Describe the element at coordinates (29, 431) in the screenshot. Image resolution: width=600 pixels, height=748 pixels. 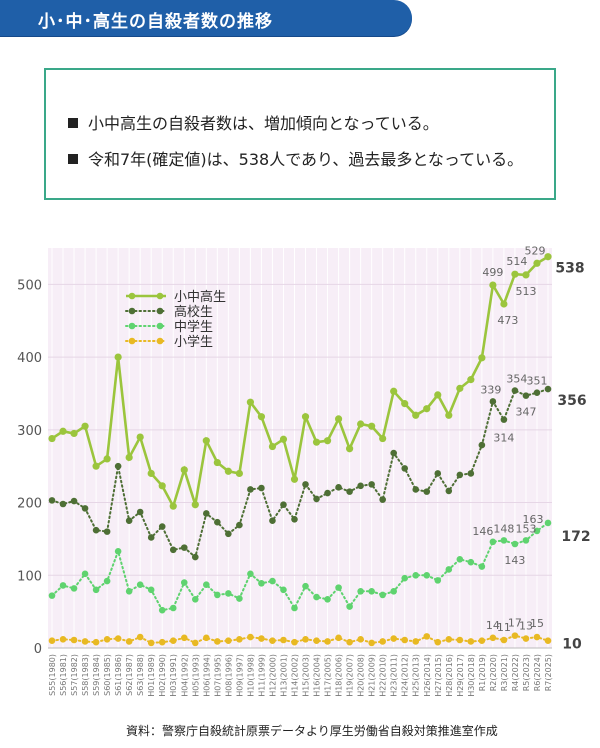
I see `y-tick-label: 300` at that location.